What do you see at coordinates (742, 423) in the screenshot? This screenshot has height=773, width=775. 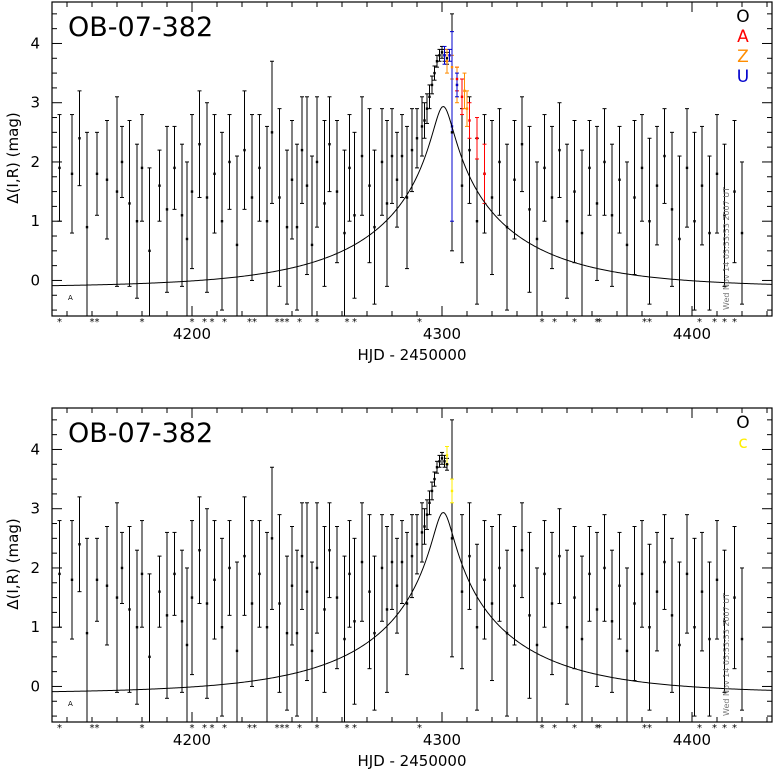 I see `legend-entry: O` at bounding box center [742, 423].